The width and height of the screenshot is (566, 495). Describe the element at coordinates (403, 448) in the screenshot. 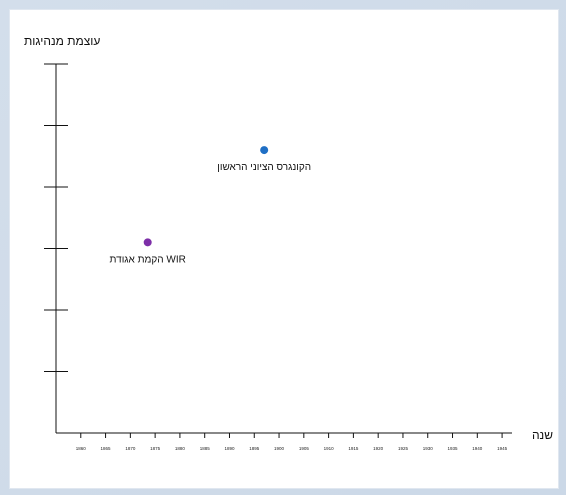

I see `x-tick-label: 1925` at that location.